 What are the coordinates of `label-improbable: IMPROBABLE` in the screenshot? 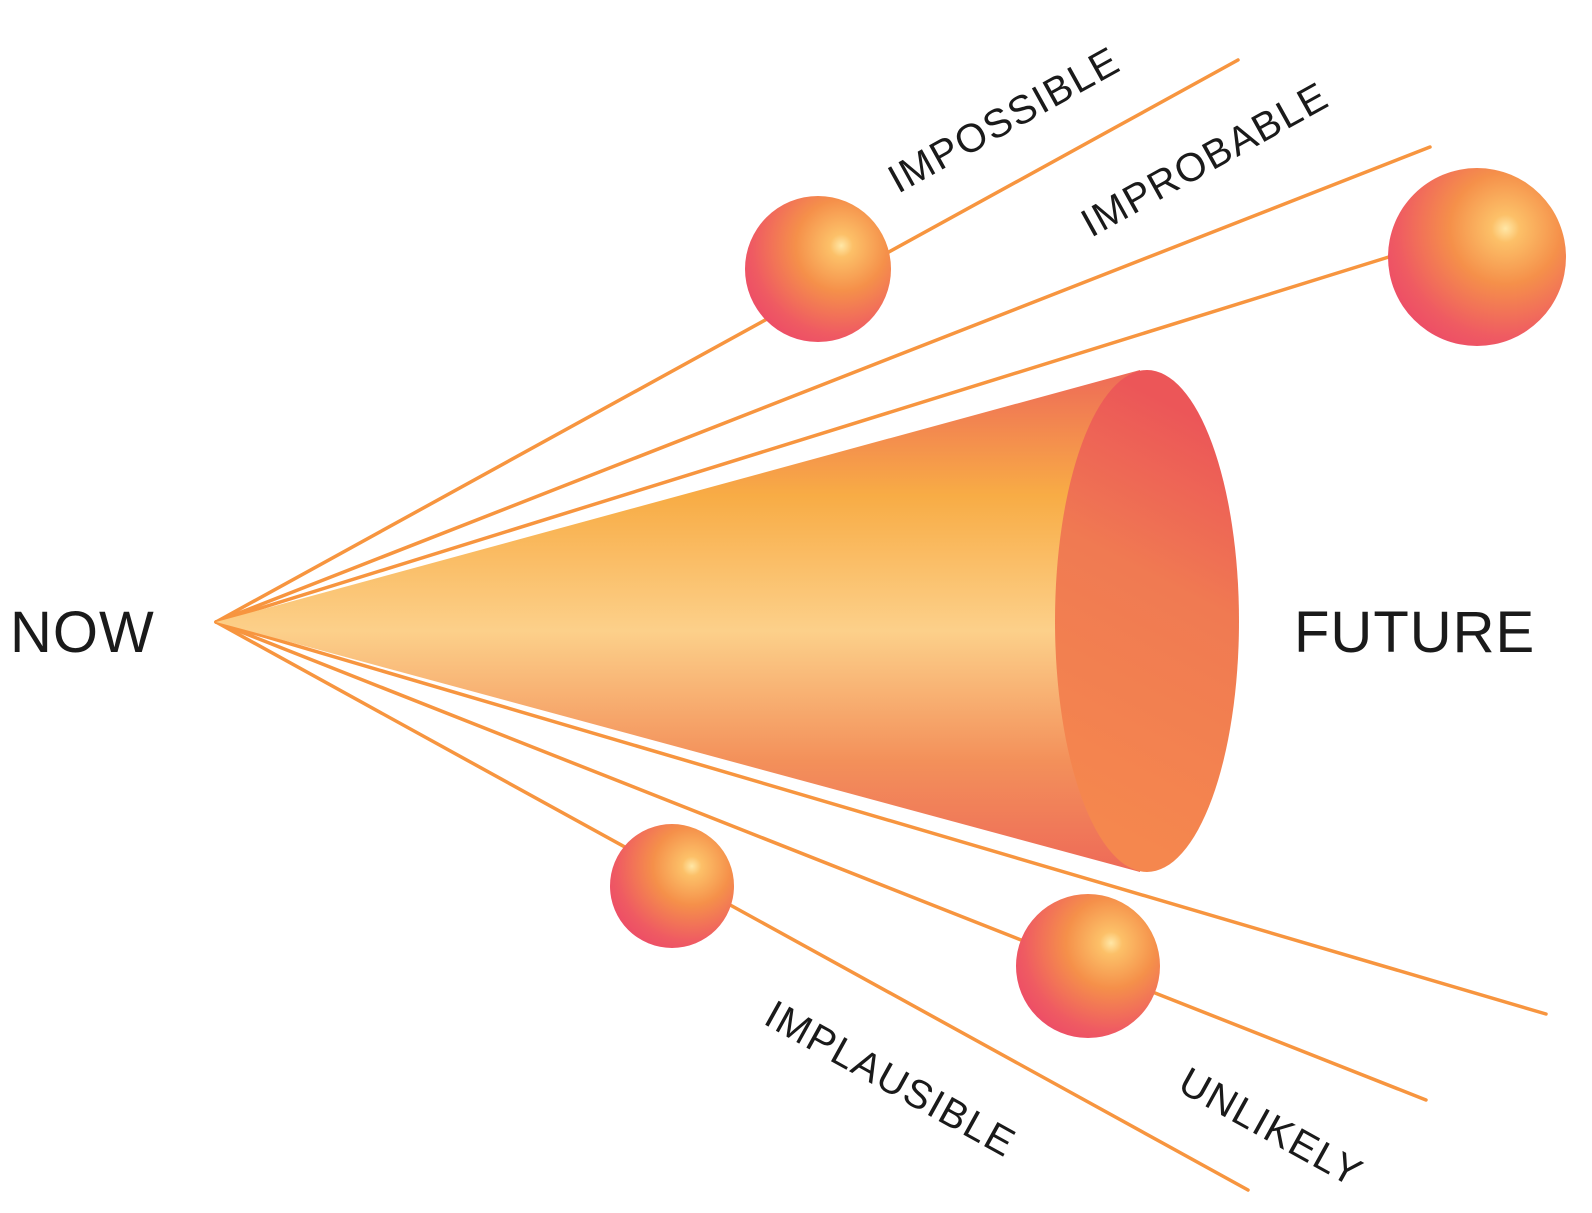 It's located at (1205, 160).